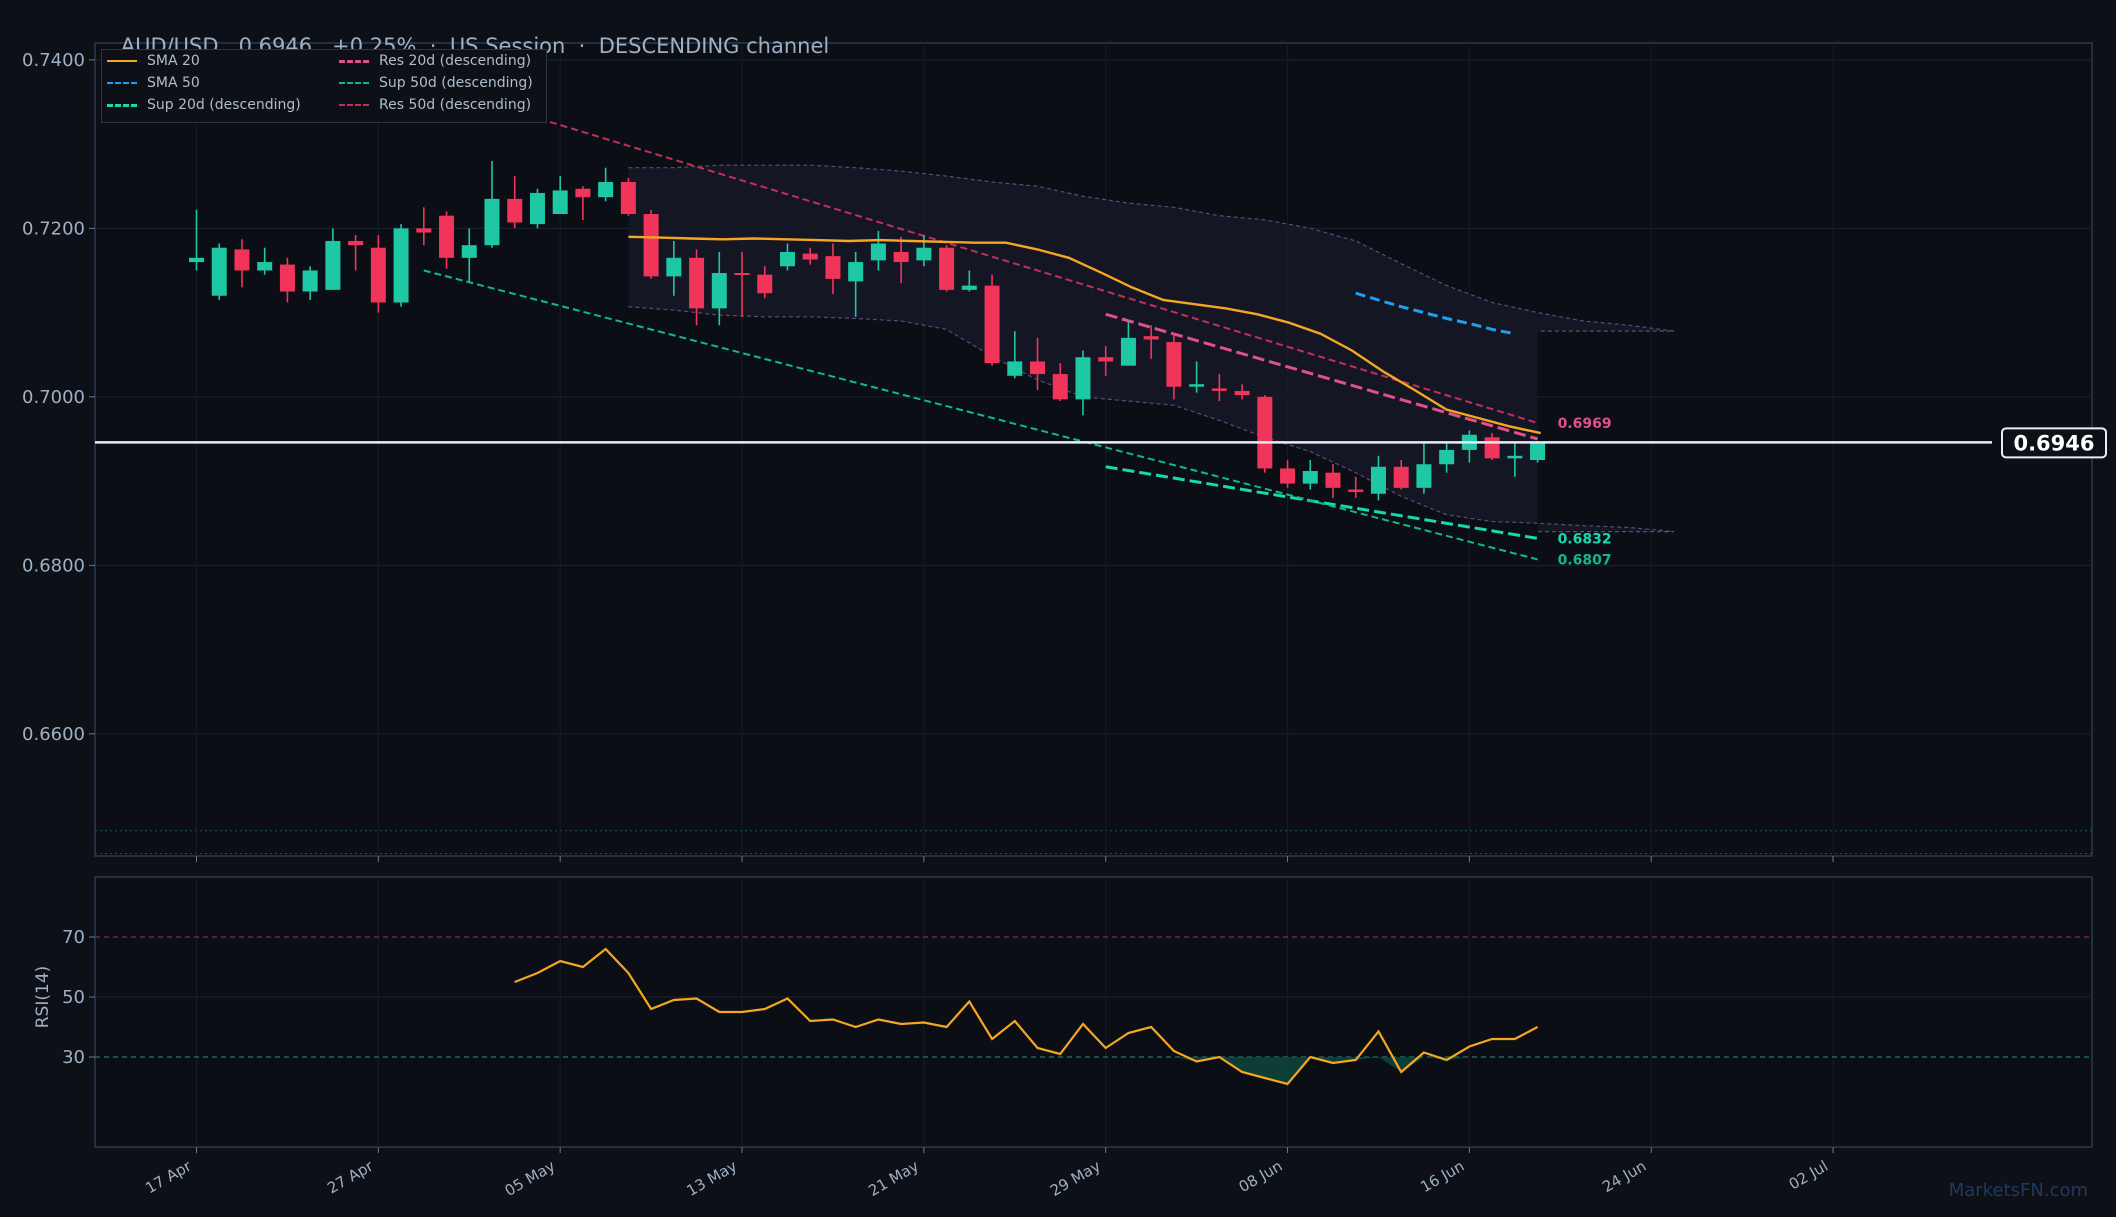 This screenshot has width=2116, height=1217. Describe the element at coordinates (1442, 1176) in the screenshot. I see `x-tick-label: 16 Jun` at that location.